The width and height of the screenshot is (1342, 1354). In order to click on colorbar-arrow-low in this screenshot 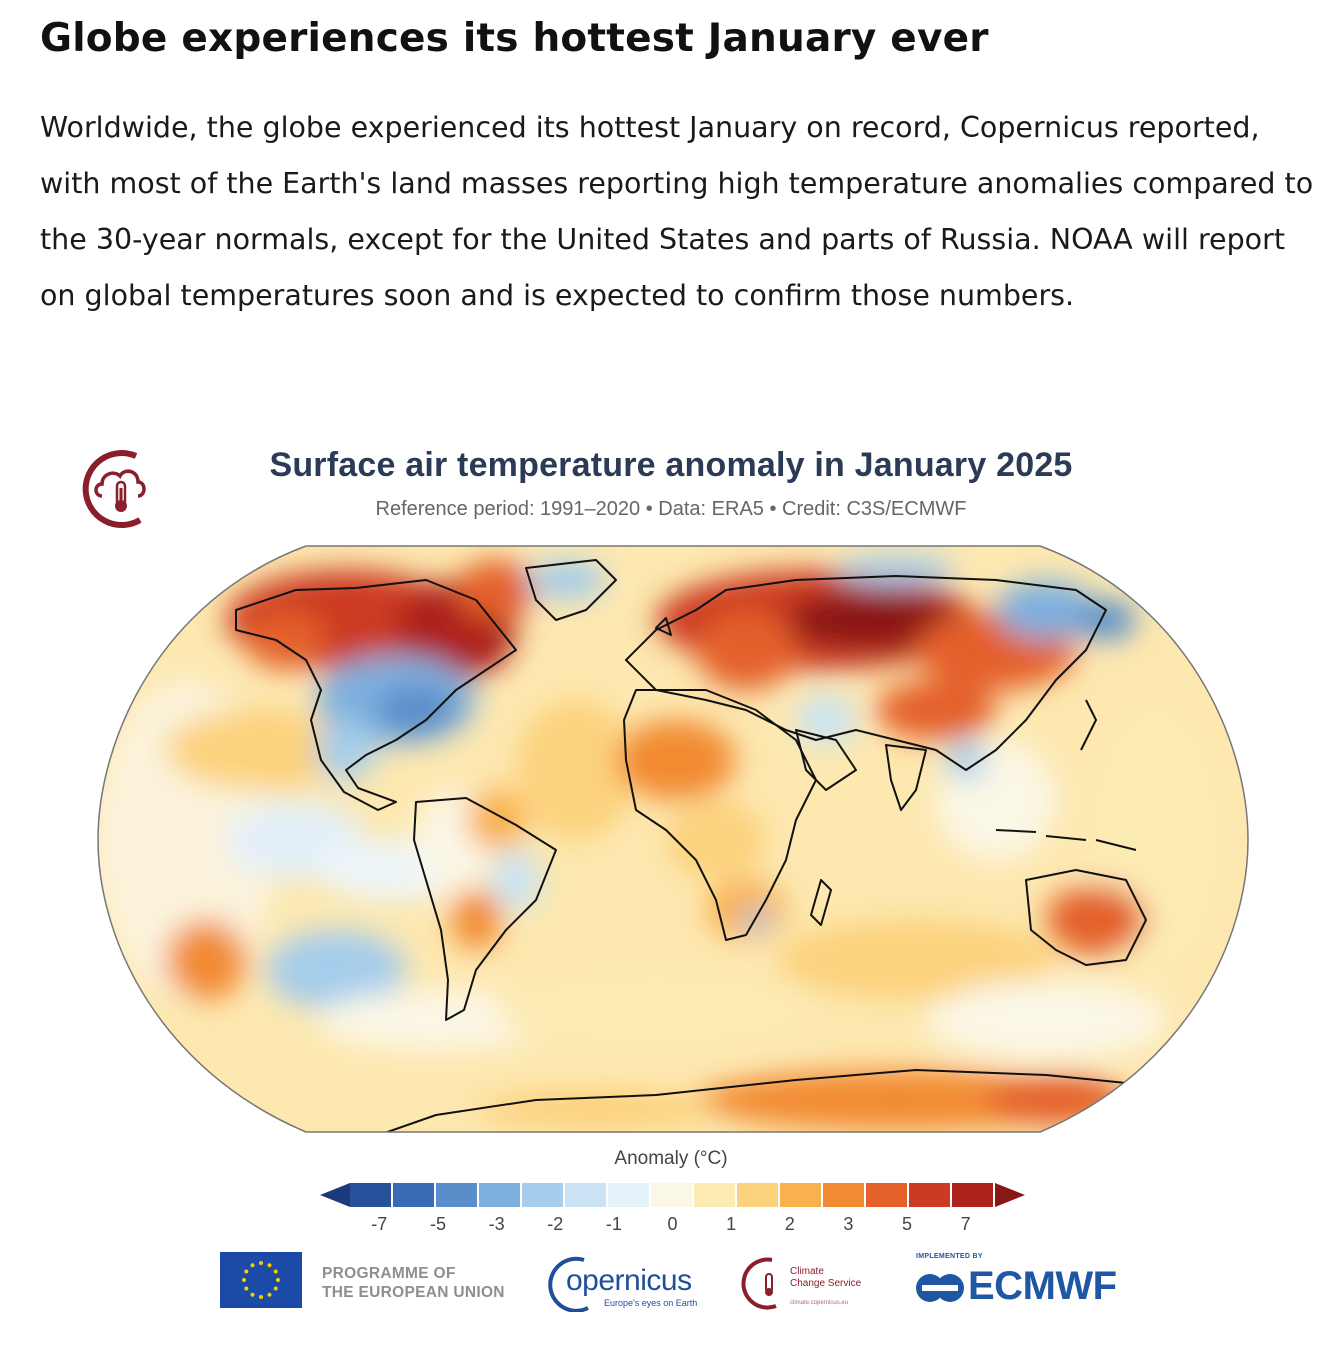, I will do `click(335, 1195)`.